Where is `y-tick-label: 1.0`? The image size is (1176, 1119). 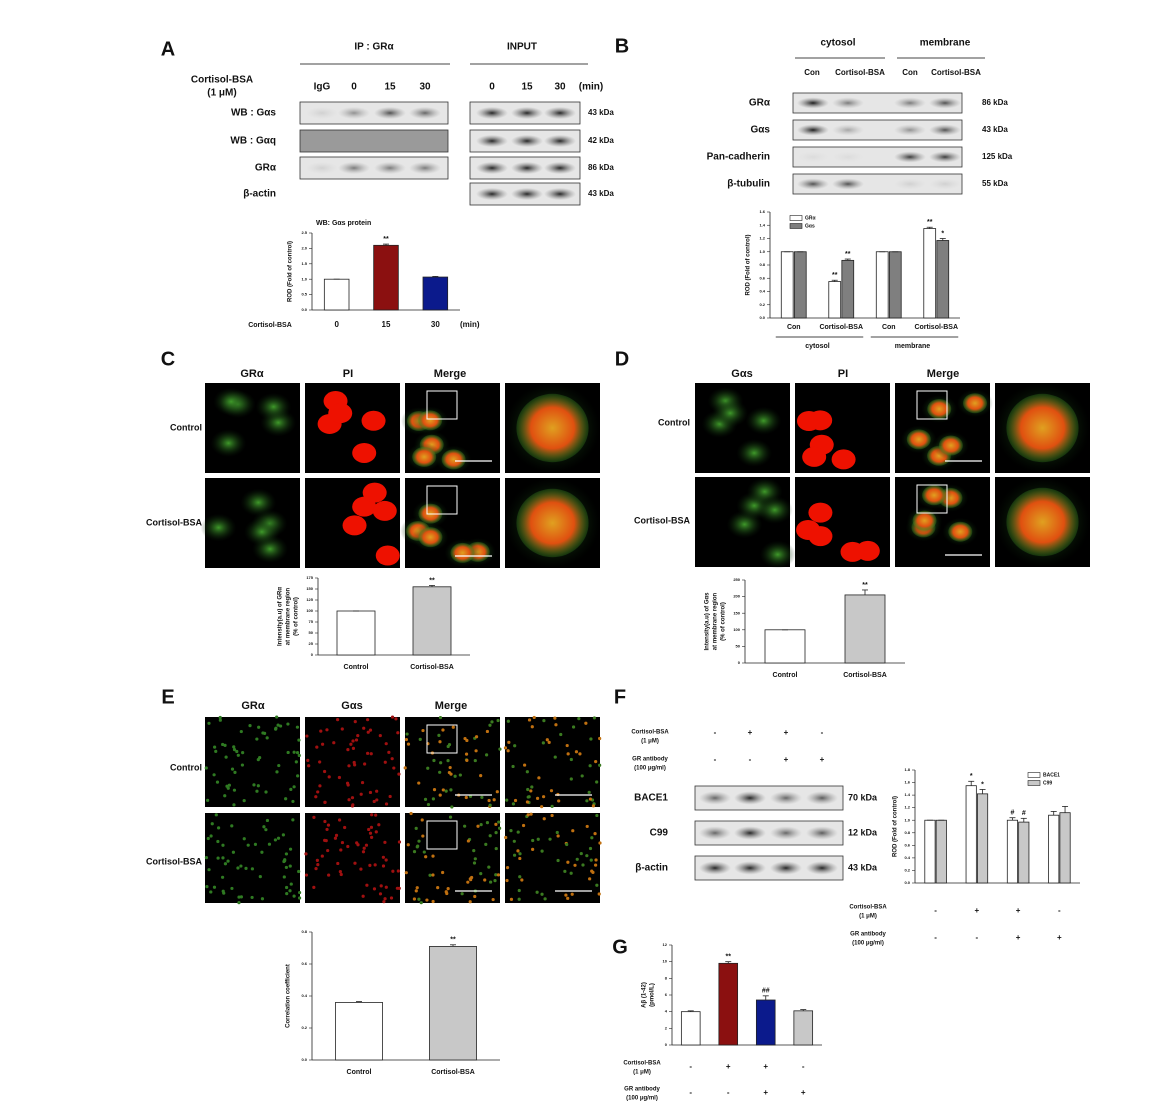
y-tick-label: 1.0 is located at coordinates (907, 819).